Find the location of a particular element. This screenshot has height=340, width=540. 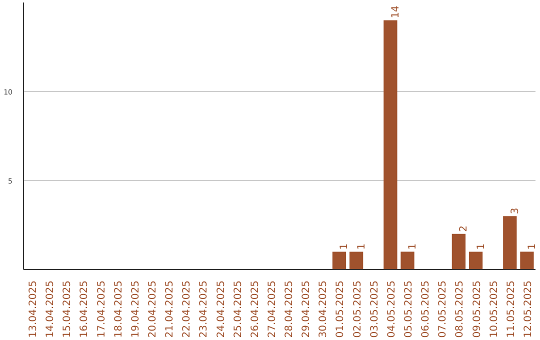

data-label: 14 is located at coordinates (396, 12).